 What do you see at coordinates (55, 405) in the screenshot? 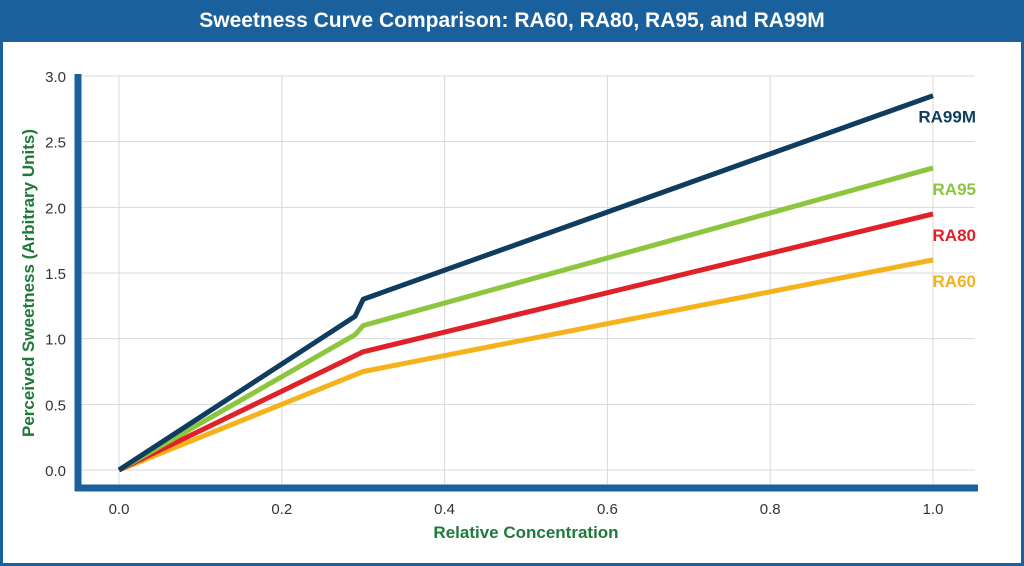
I see `y-tick-label: 0.5` at bounding box center [55, 405].